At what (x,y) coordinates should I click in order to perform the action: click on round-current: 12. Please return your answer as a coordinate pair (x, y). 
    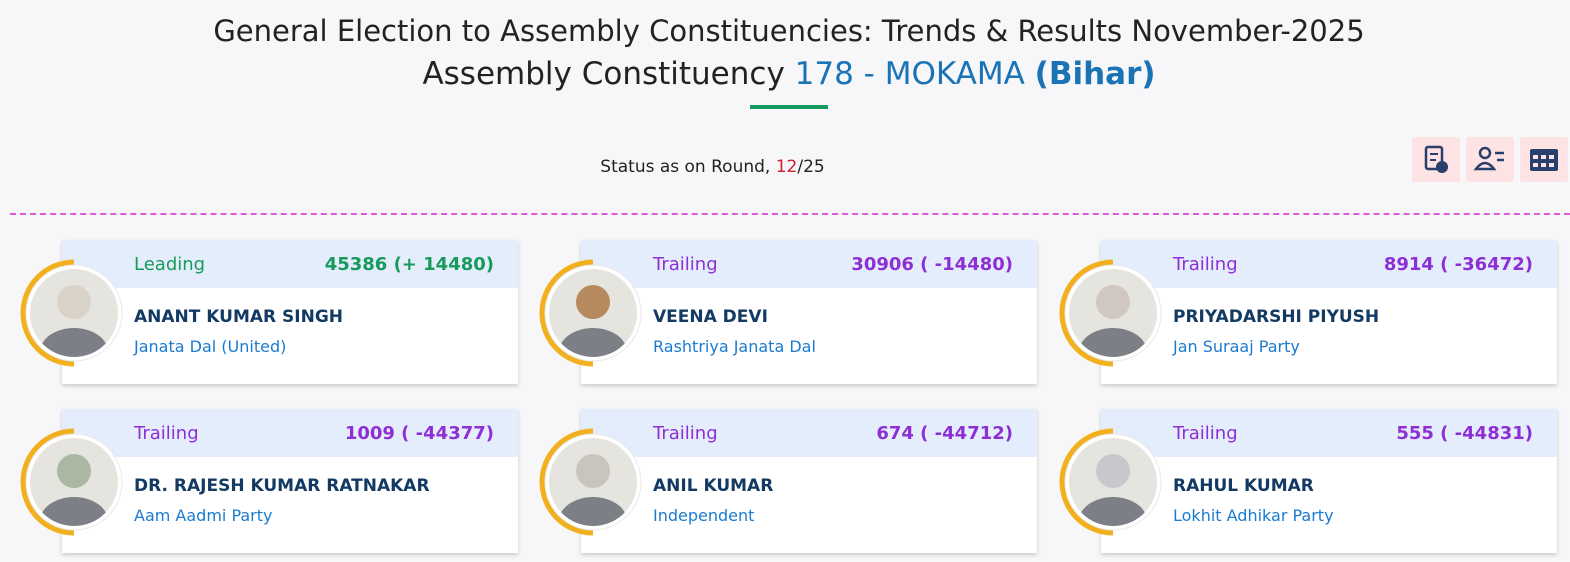
    Looking at the image, I should click on (786, 167).